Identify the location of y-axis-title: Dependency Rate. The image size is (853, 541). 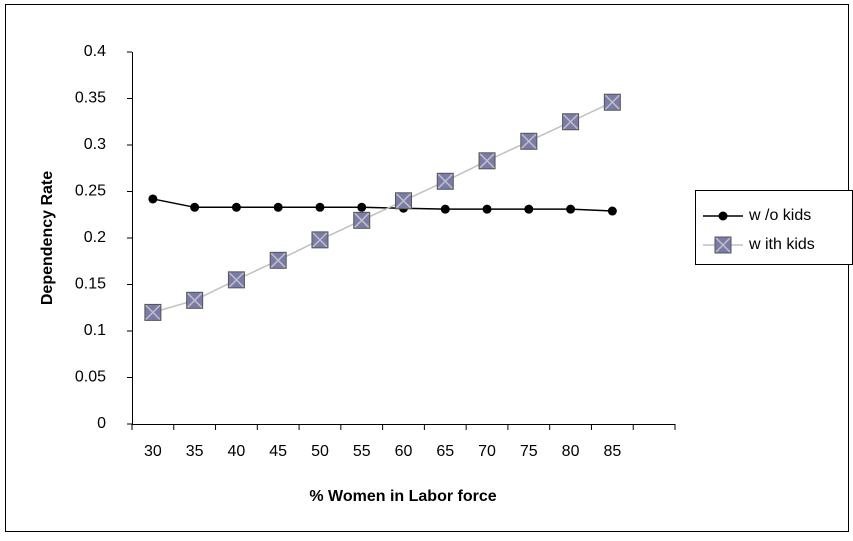
(47, 238).